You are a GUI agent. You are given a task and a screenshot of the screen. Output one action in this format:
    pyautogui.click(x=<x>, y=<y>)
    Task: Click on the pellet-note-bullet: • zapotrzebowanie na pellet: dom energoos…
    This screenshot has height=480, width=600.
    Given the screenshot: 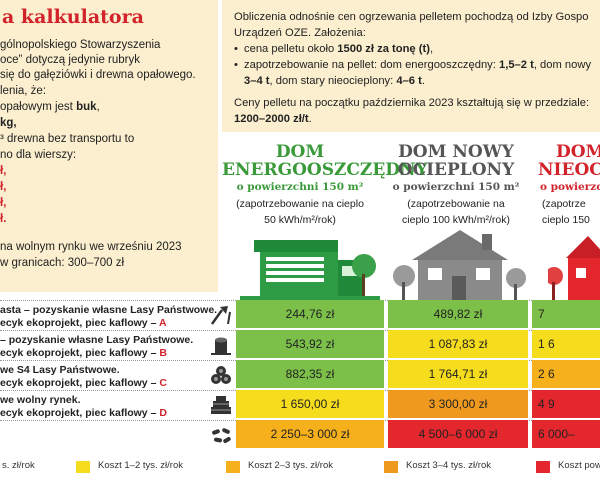 What is the action you would take?
    pyautogui.click(x=413, y=65)
    